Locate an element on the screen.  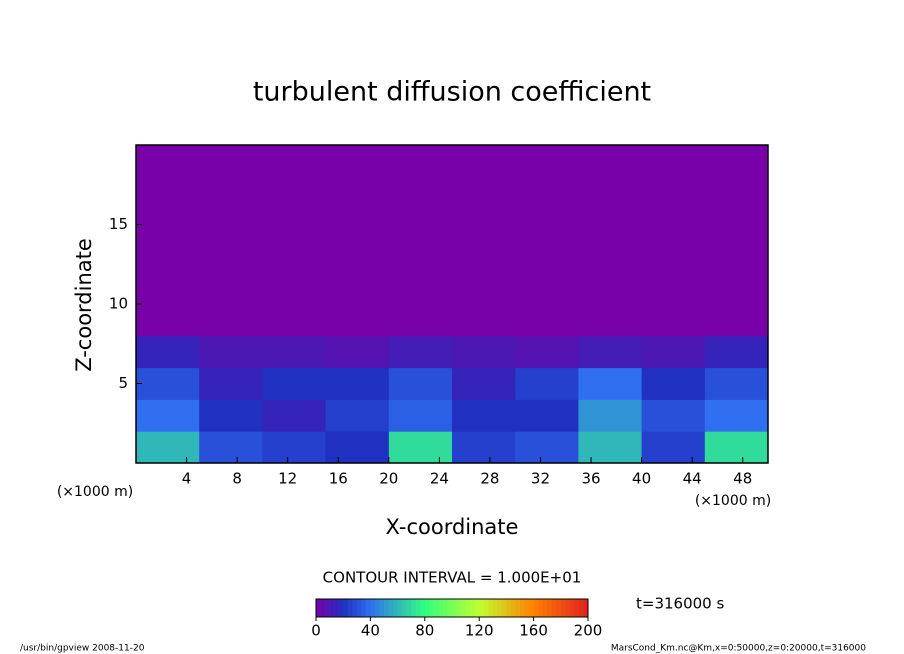
x-tick-label: 40 is located at coordinates (641, 479).